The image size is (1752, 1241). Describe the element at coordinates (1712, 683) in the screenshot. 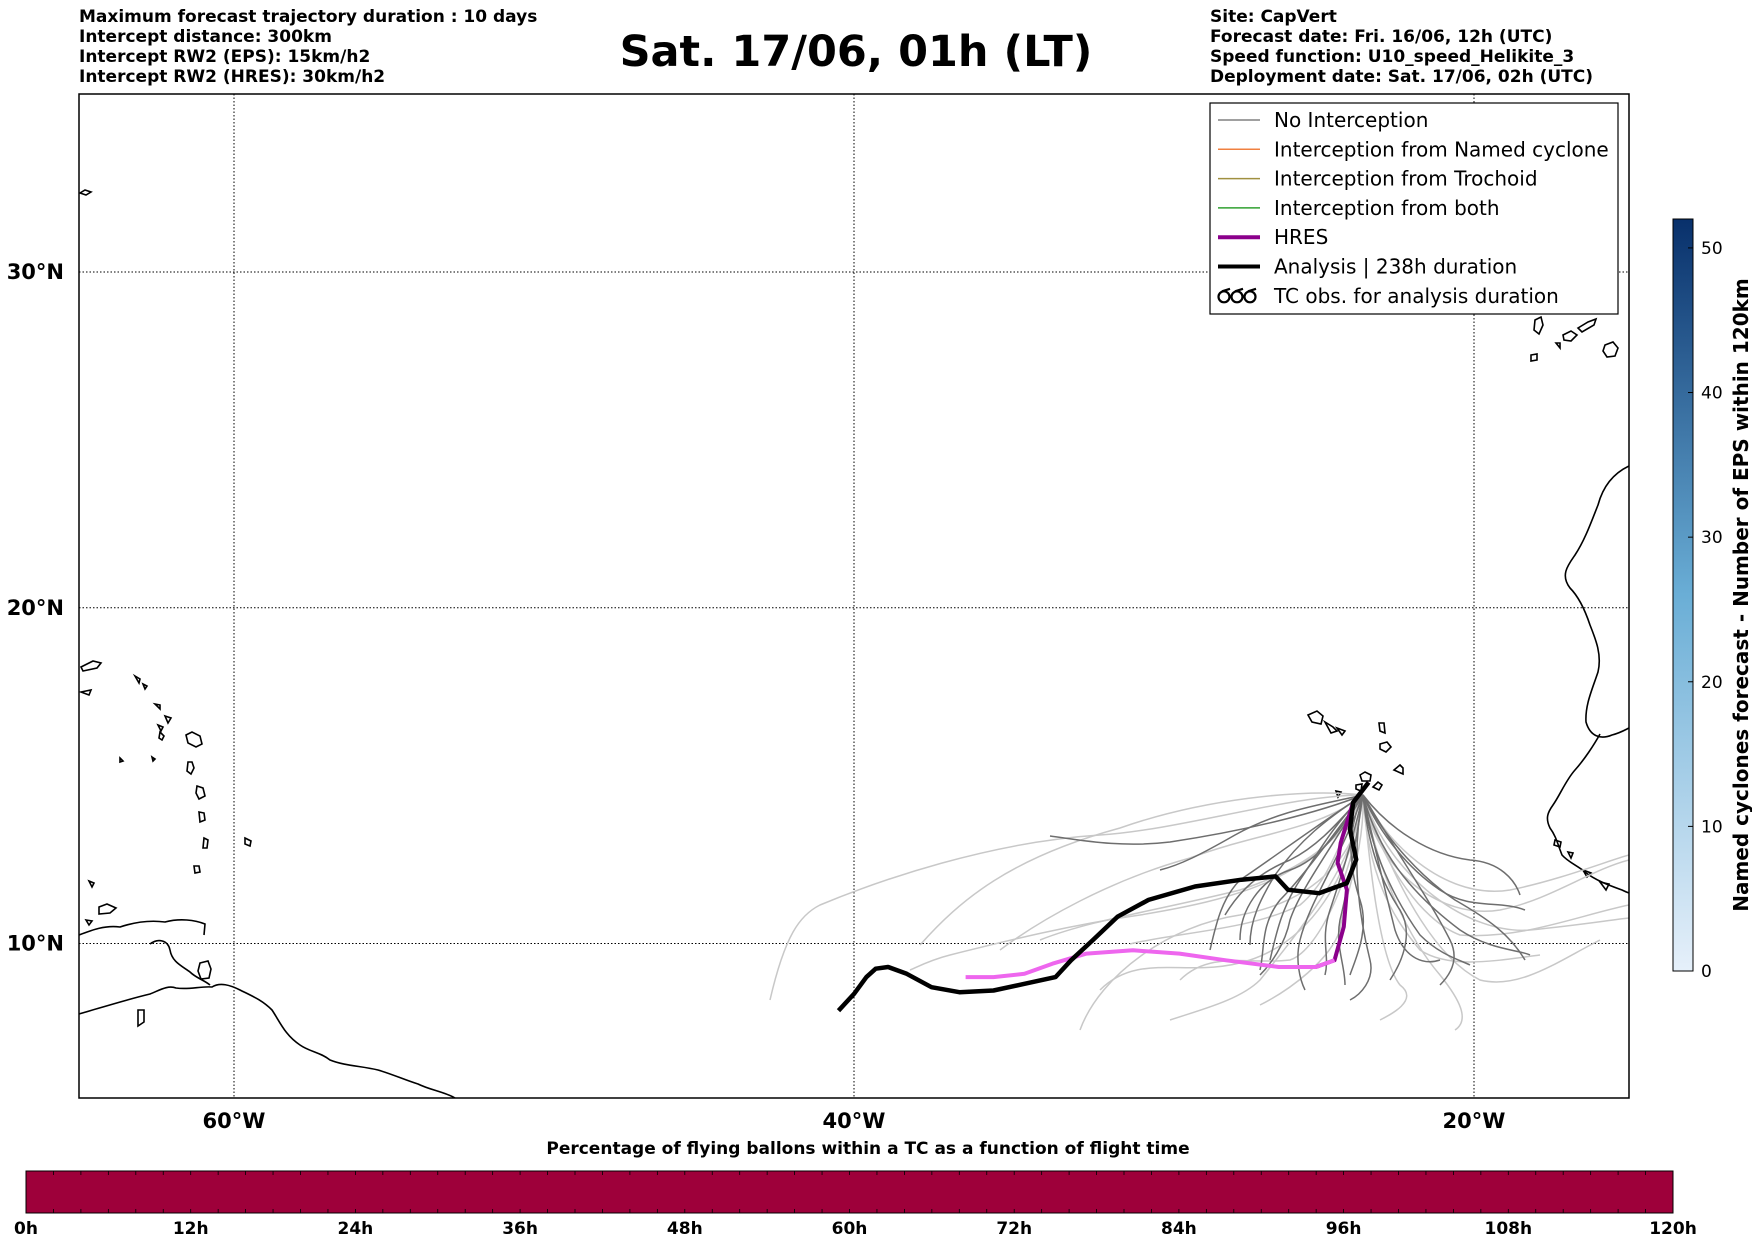

I see `colorbar-tick-label: 20` at that location.